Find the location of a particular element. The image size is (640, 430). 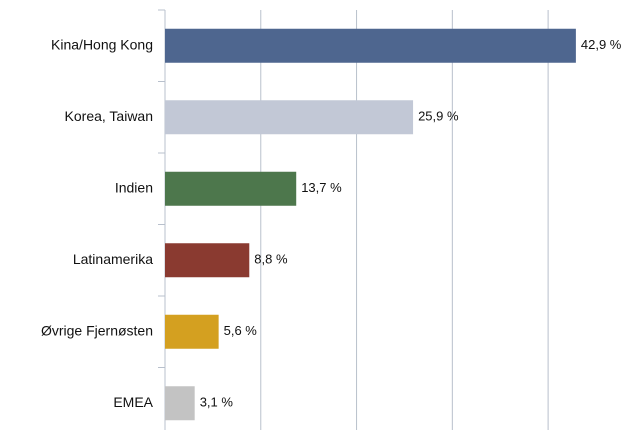

data-label: 8,8 % is located at coordinates (271, 259).